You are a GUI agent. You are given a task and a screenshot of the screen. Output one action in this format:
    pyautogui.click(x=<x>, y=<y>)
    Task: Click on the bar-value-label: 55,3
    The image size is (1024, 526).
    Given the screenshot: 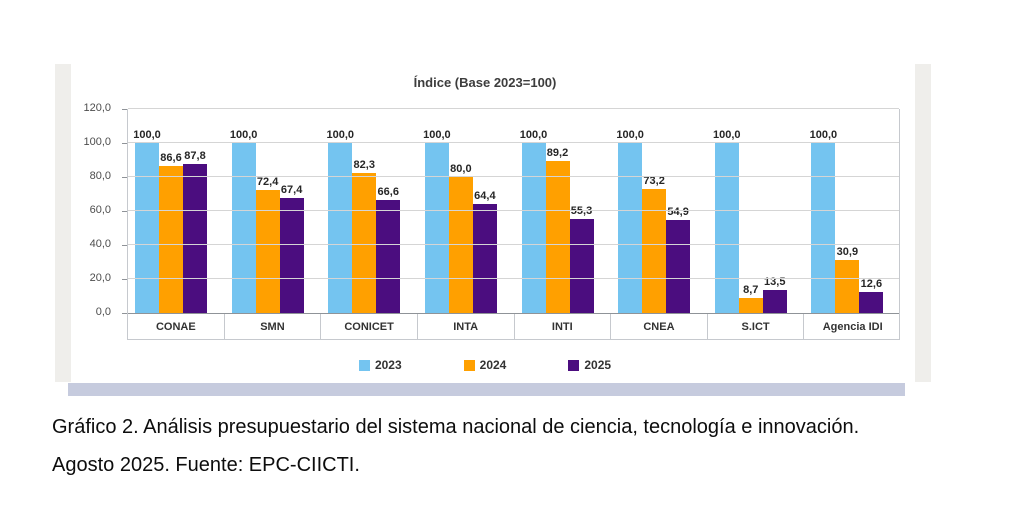 What is the action you would take?
    pyautogui.click(x=581, y=211)
    